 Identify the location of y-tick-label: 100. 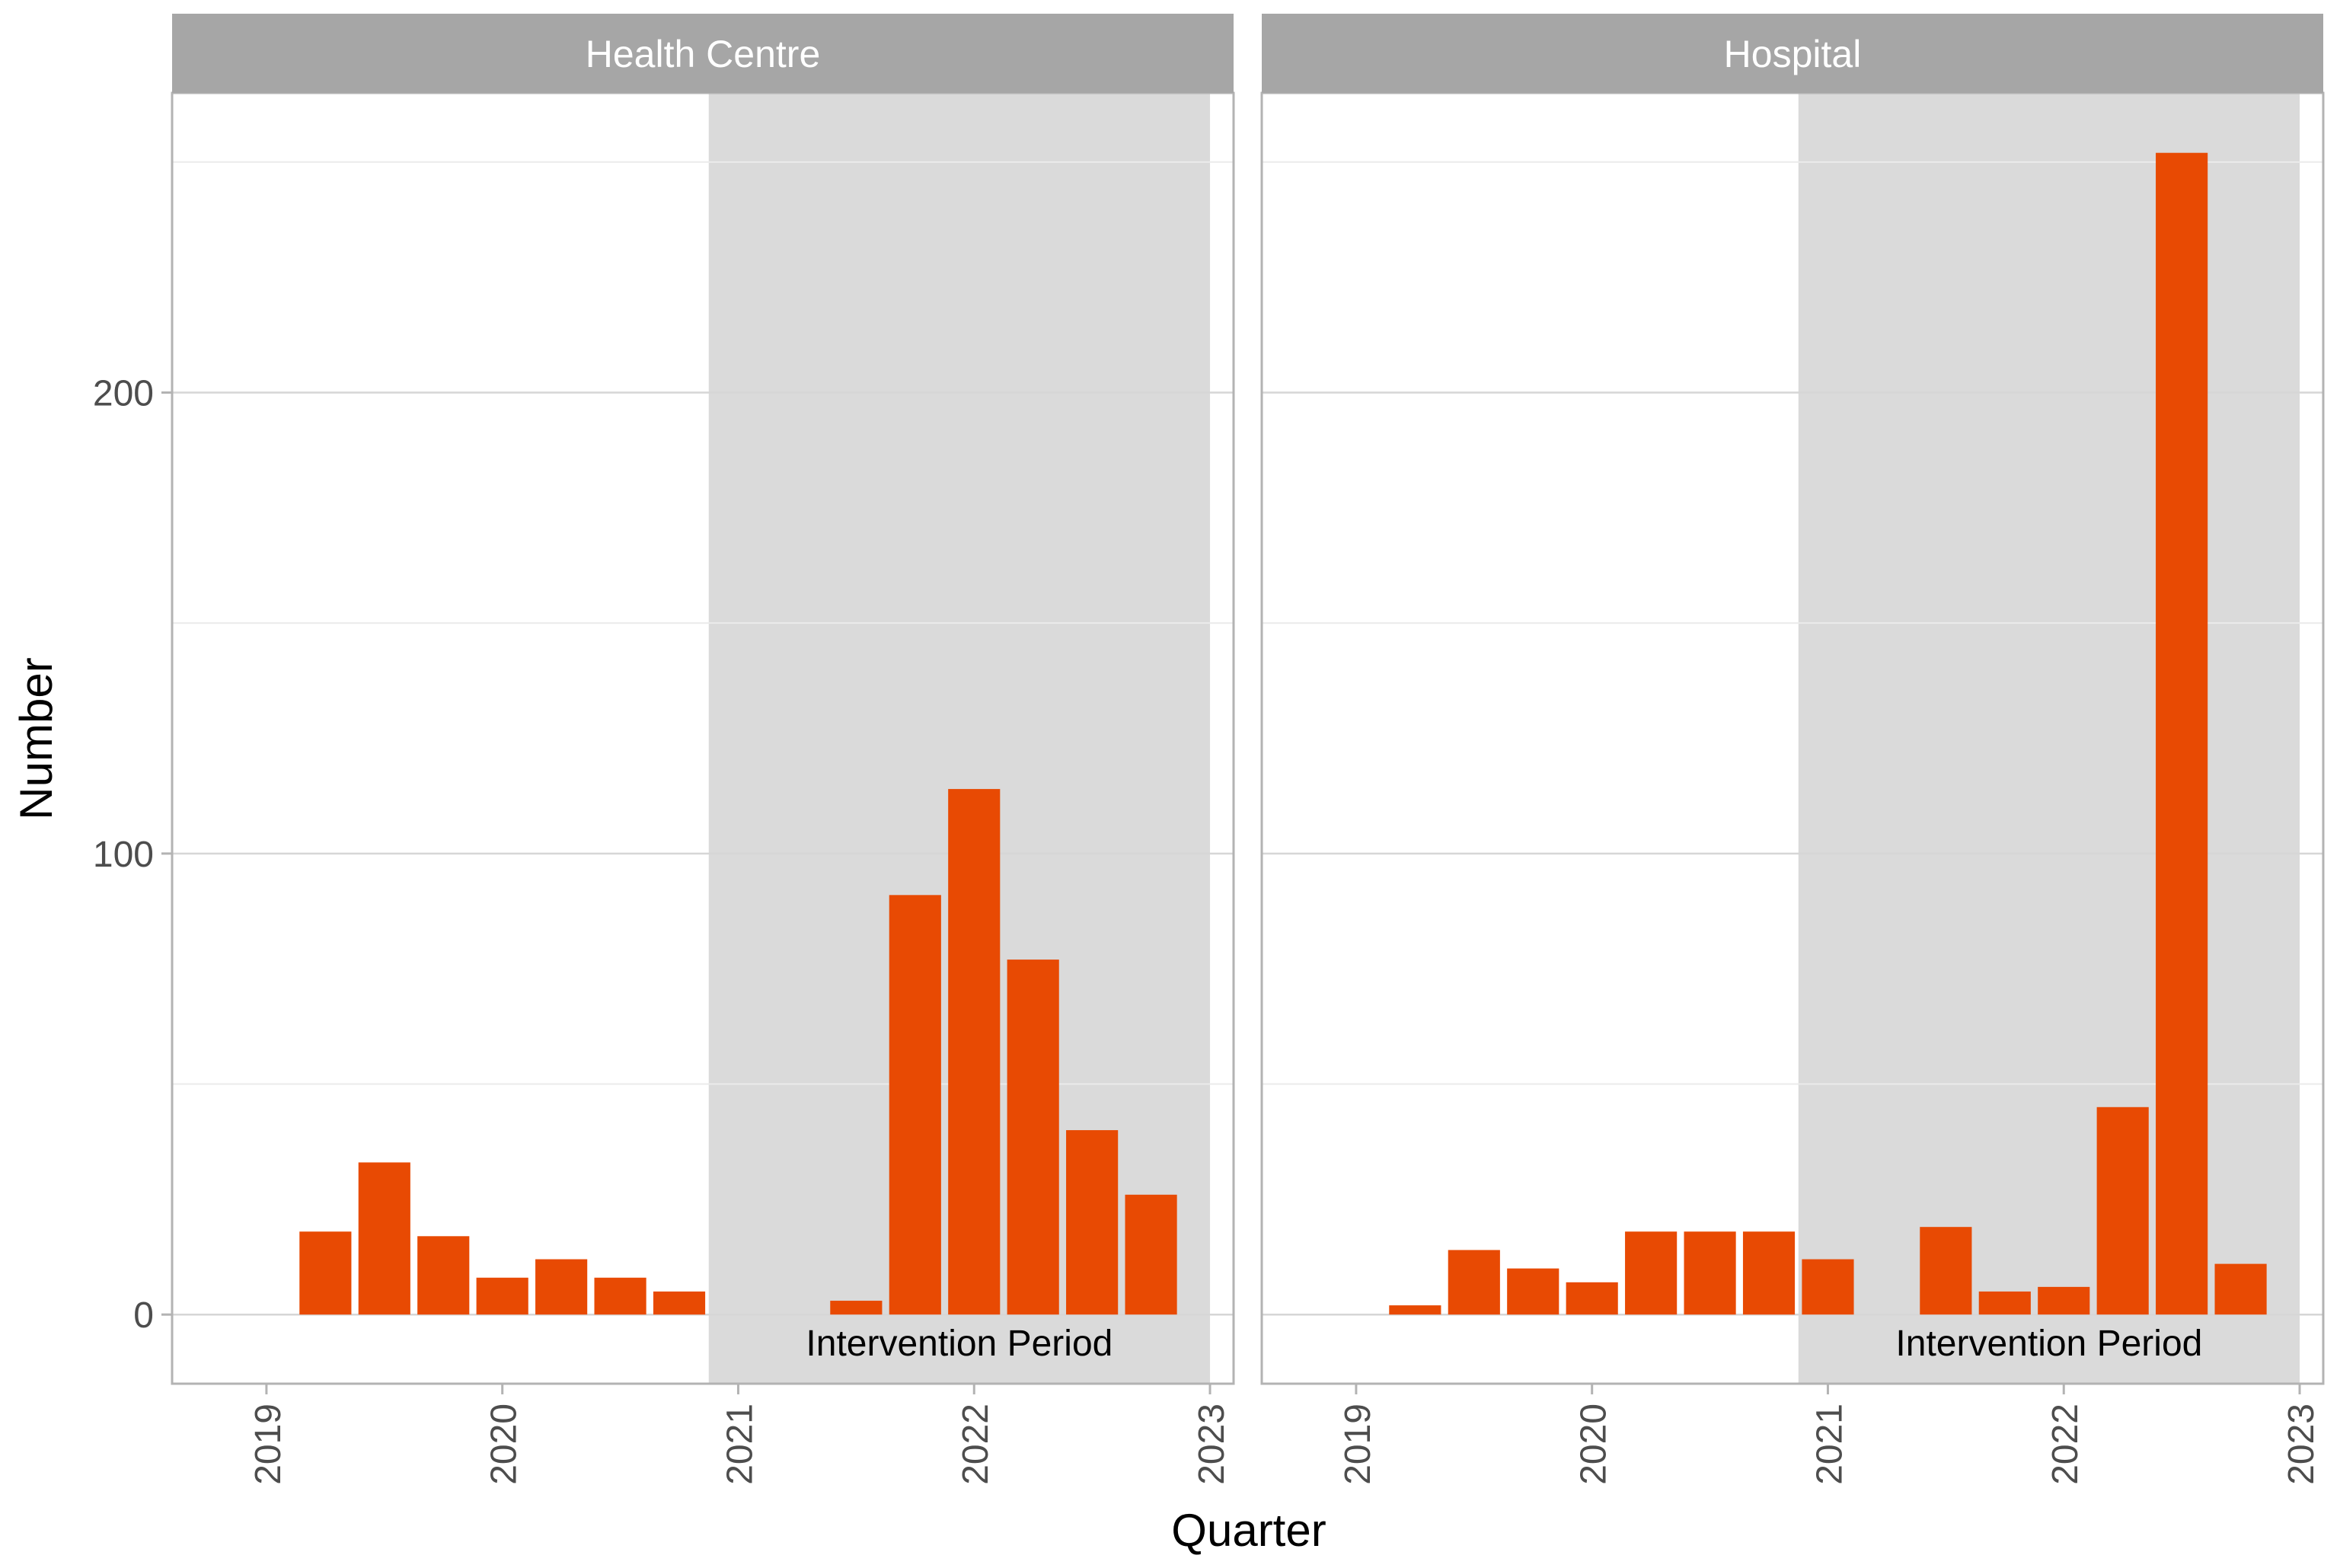
(123, 855).